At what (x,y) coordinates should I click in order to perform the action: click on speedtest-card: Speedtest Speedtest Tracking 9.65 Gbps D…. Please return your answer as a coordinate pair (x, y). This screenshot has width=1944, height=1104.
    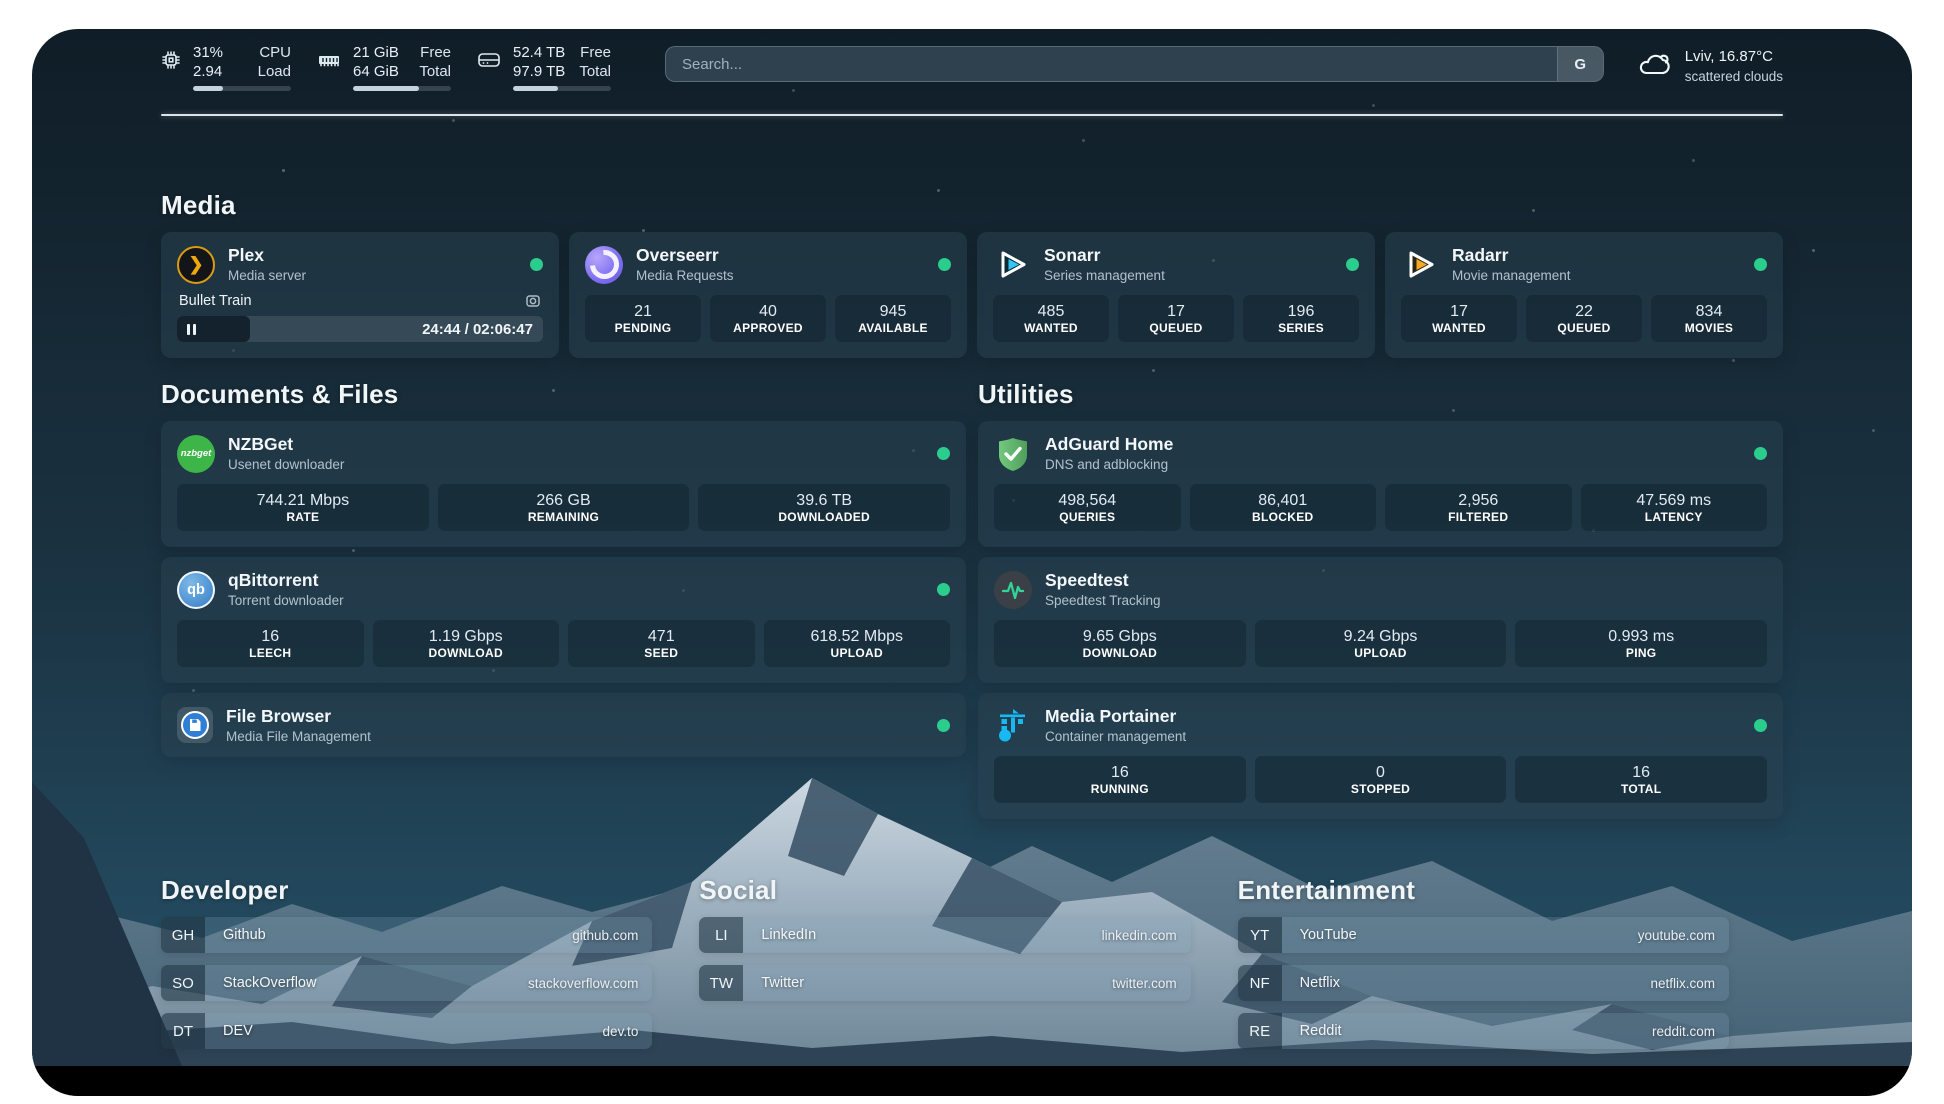
    Looking at the image, I should click on (1380, 620).